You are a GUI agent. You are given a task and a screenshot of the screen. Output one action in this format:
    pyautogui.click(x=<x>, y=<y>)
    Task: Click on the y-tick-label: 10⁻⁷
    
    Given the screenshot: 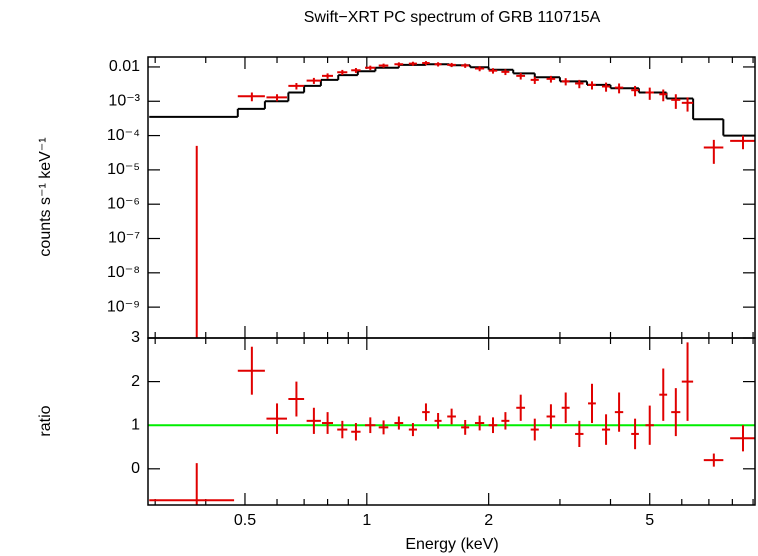 What is the action you would take?
    pyautogui.click(x=124, y=238)
    